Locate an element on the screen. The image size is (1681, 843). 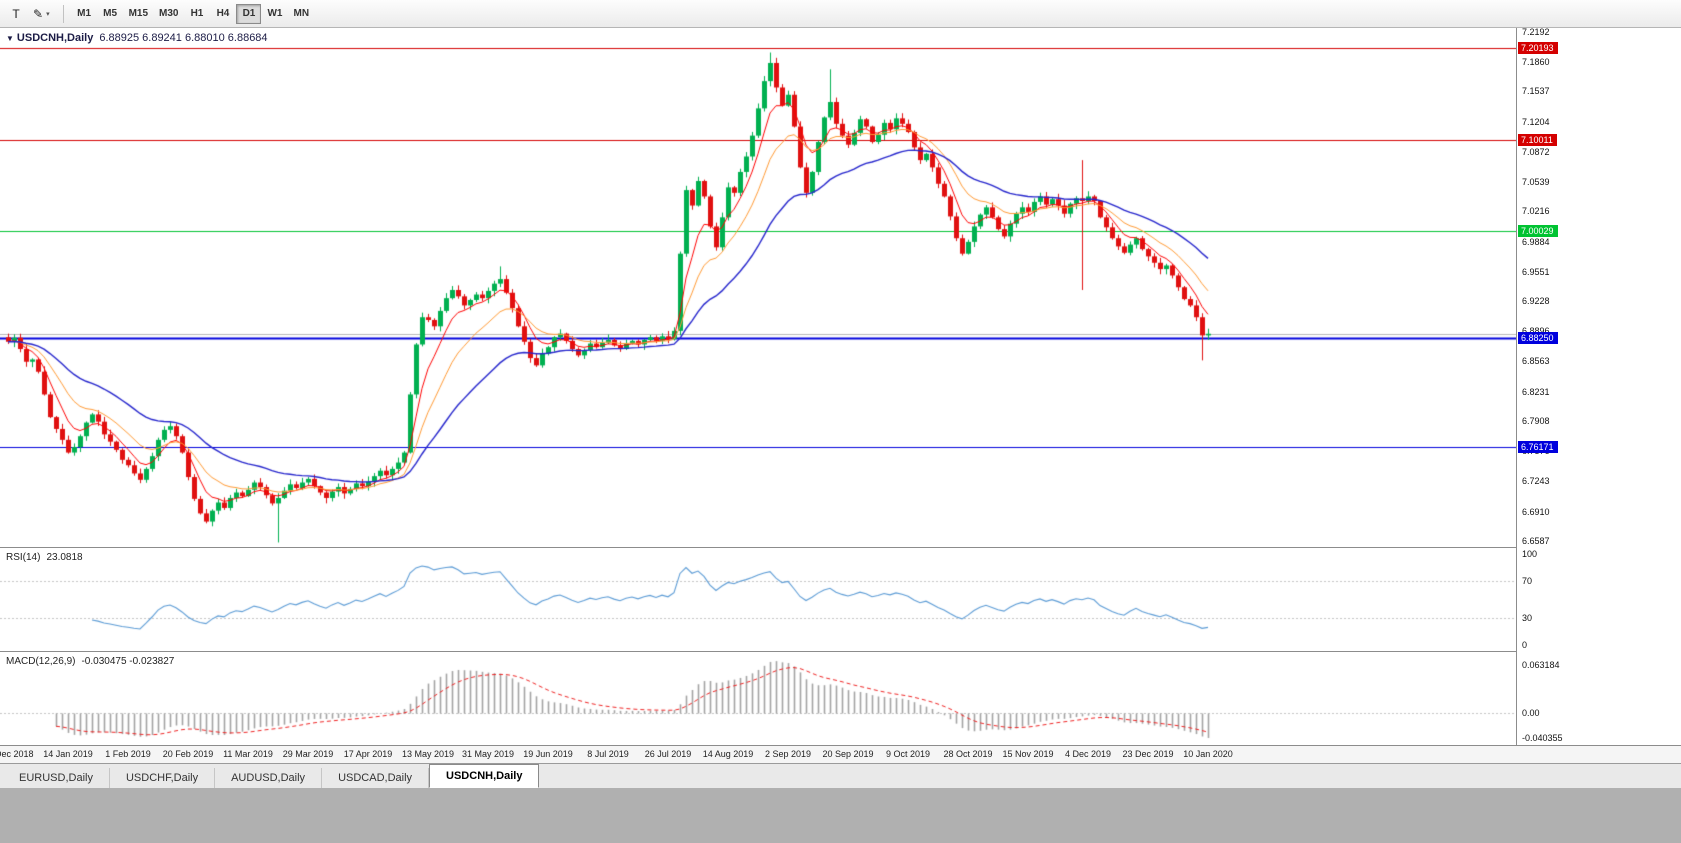
date-tick: 8 Jul 2019 is located at coordinates (608, 754).